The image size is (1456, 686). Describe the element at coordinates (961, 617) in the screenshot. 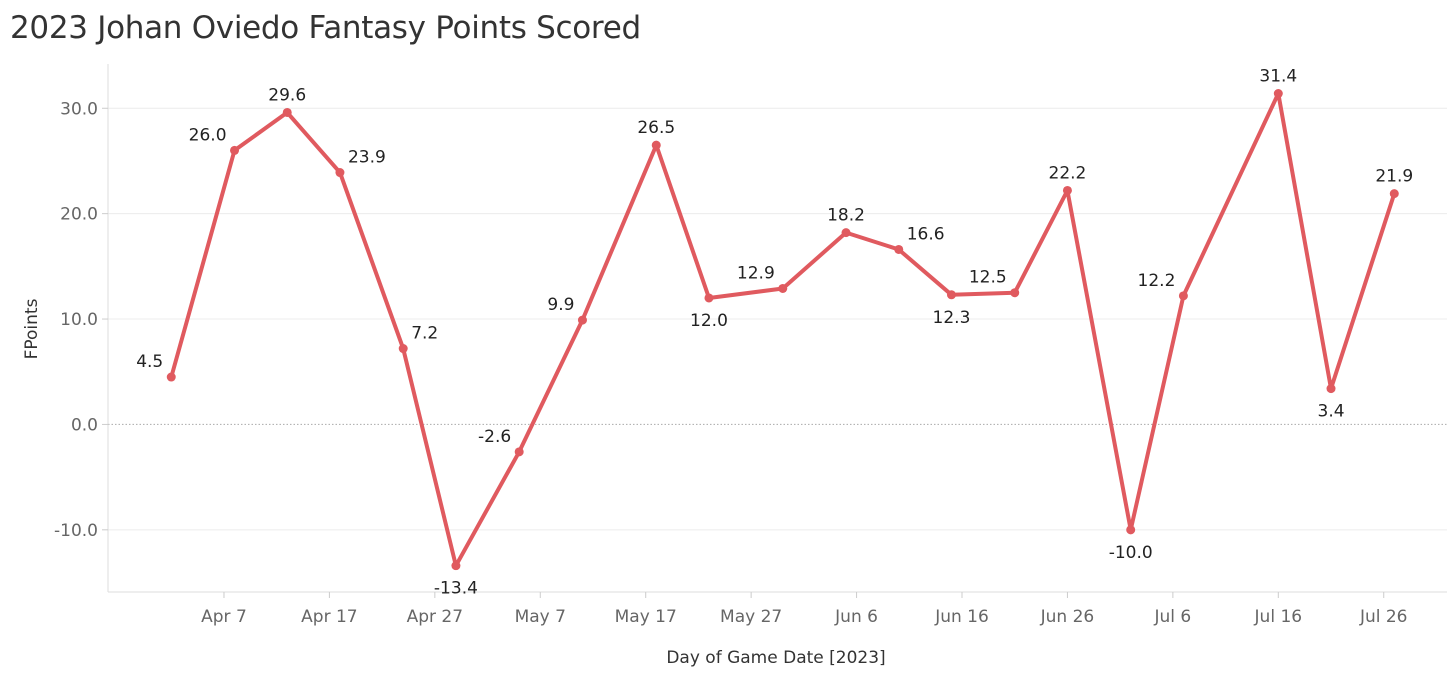

I see `x-tick-label: Jun 16` at that location.